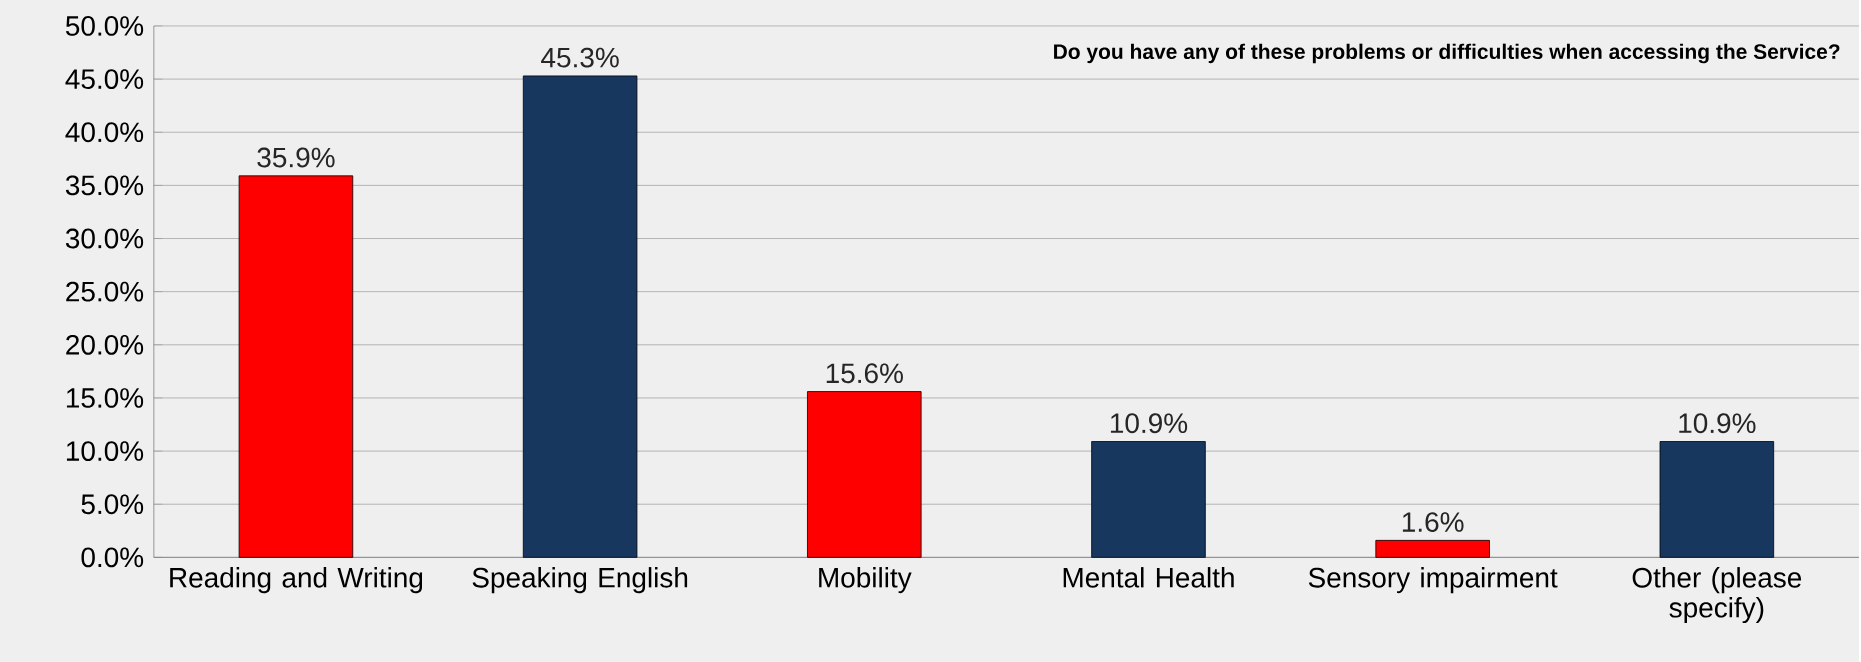  I want to click on y-tick-label: 35.0%, so click(104, 185).